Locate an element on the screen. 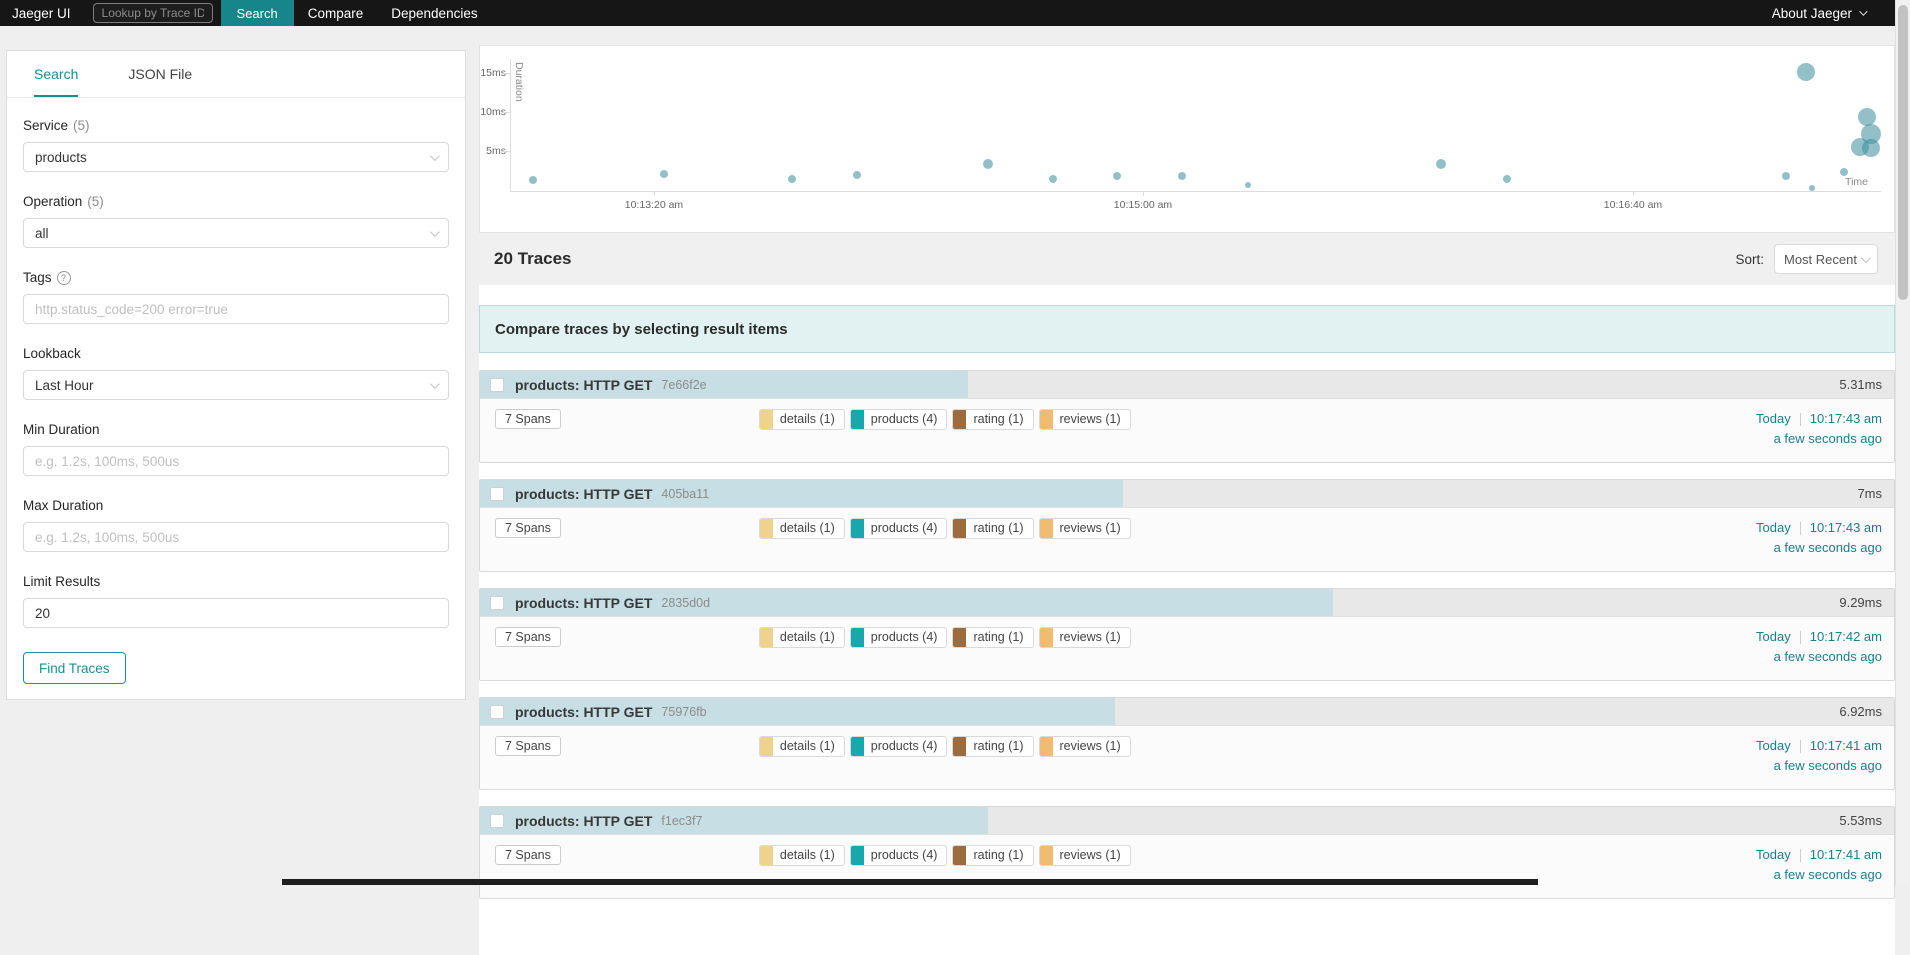 The height and width of the screenshot is (955, 1910). trace-duration: 6.92ms is located at coordinates (1860, 711).